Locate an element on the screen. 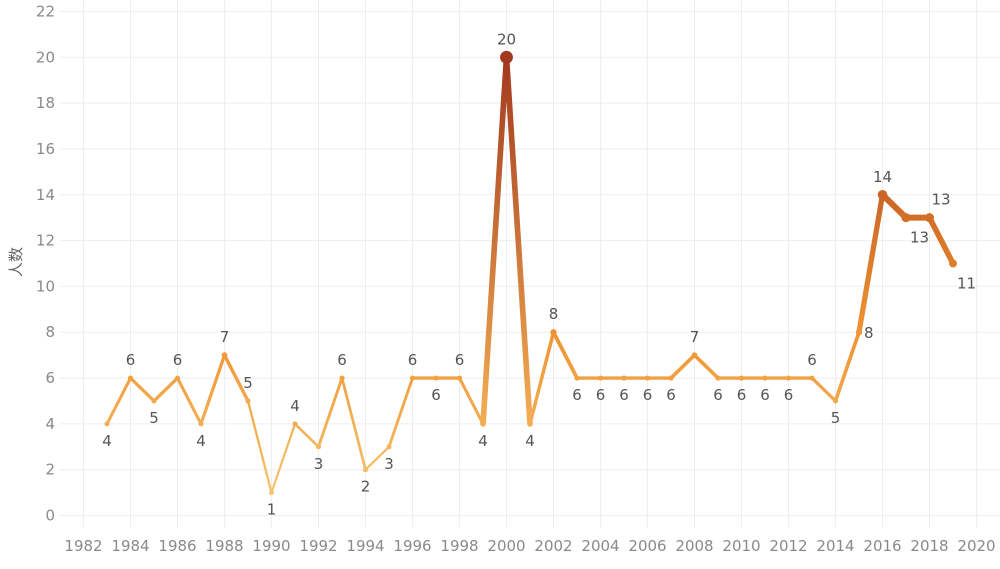  y-tick-label: 2 is located at coordinates (50, 470).